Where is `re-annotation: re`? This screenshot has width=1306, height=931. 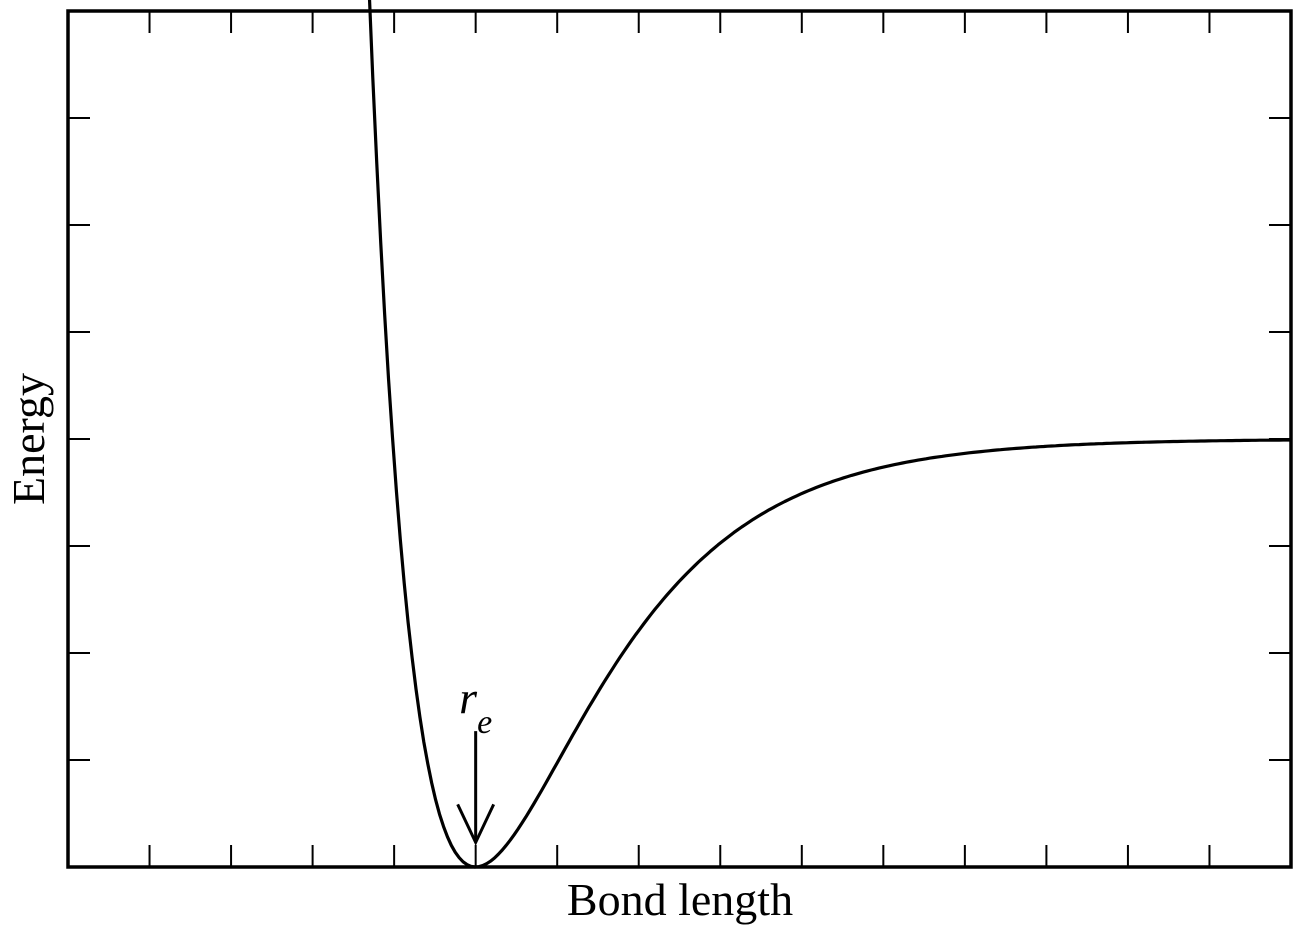 re-annotation: re is located at coordinates (475, 706).